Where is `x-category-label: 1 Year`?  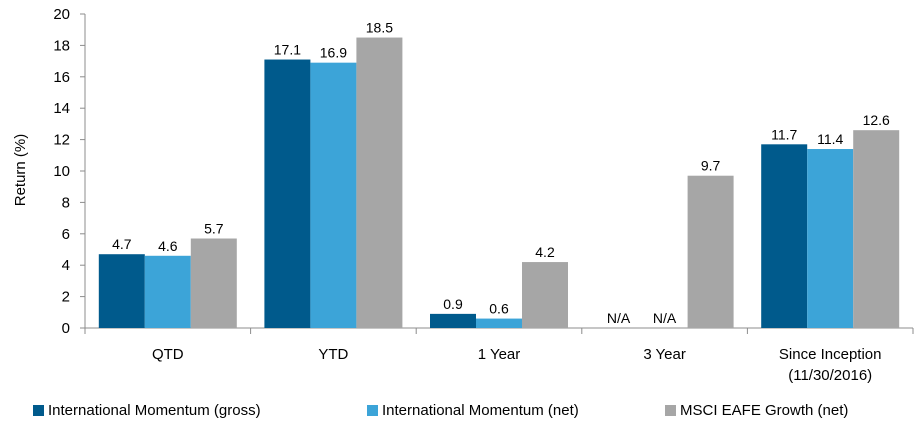 x-category-label: 1 Year is located at coordinates (499, 354).